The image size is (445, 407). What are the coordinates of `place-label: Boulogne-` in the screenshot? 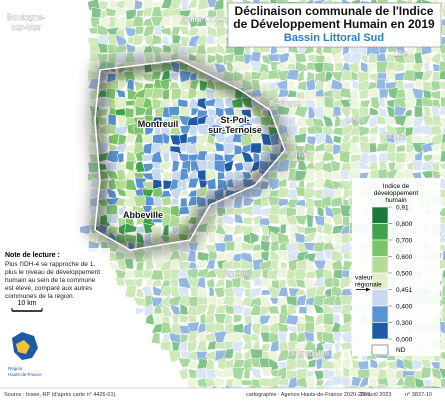 It's located at (26, 17).